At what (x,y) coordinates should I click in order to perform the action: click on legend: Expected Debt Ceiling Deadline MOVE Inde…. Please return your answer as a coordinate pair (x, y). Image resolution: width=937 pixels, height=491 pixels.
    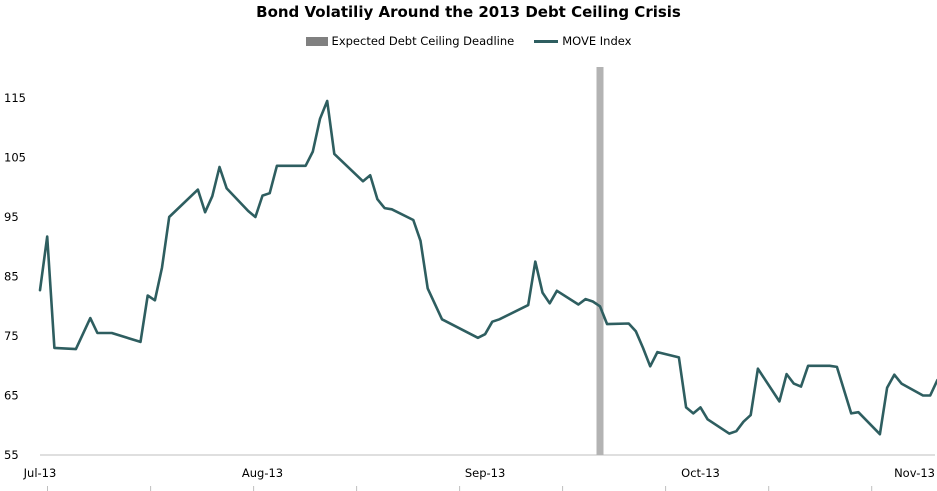
    Looking at the image, I should click on (468, 41).